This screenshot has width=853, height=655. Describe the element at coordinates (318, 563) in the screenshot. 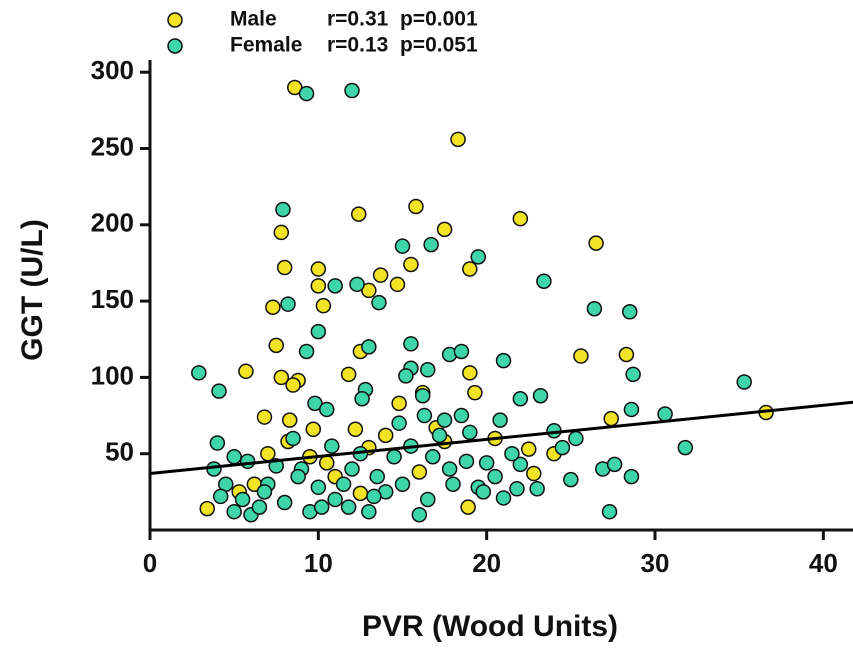

I see `x-tick-label: 10` at that location.